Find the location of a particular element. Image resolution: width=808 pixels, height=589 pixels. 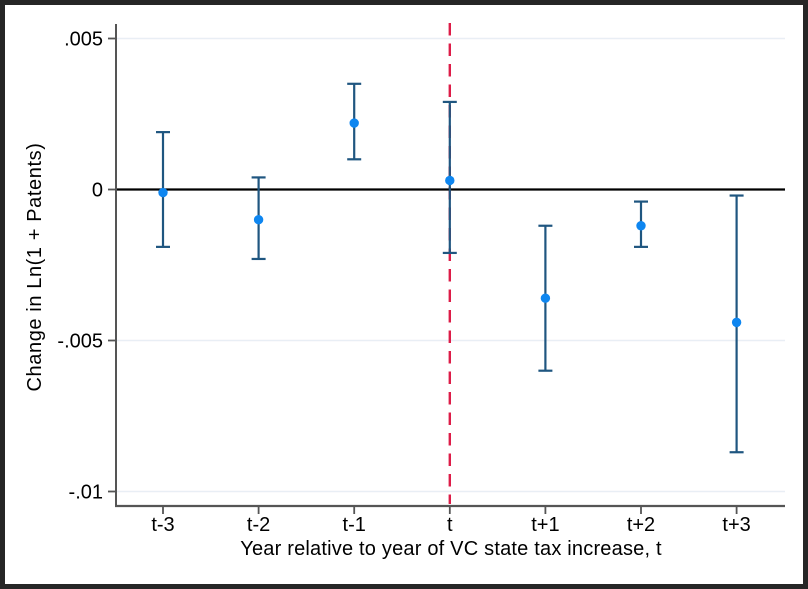

y-tick-label-3: -.01 is located at coordinates (86, 493).